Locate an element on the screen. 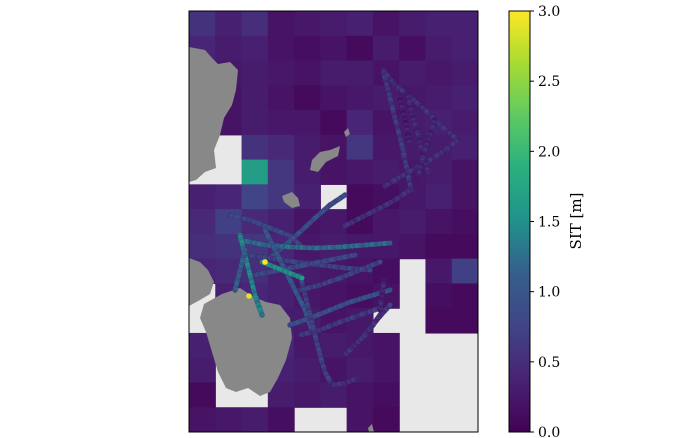 Image resolution: width=678 pixels, height=438 pixels. colorbar-tick-label: 1.0 is located at coordinates (549, 293).